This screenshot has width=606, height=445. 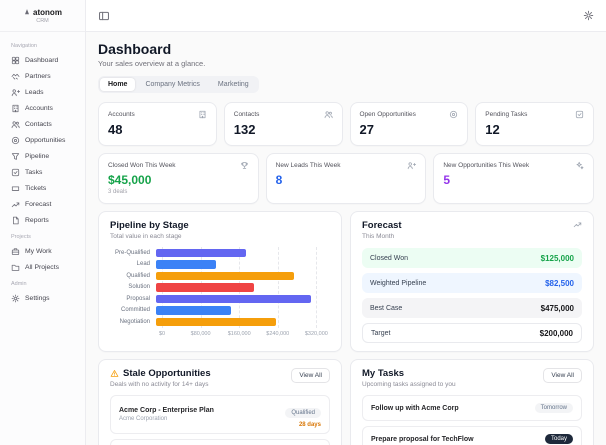 I want to click on stat-subtext: 3 deals, so click(x=118, y=192).